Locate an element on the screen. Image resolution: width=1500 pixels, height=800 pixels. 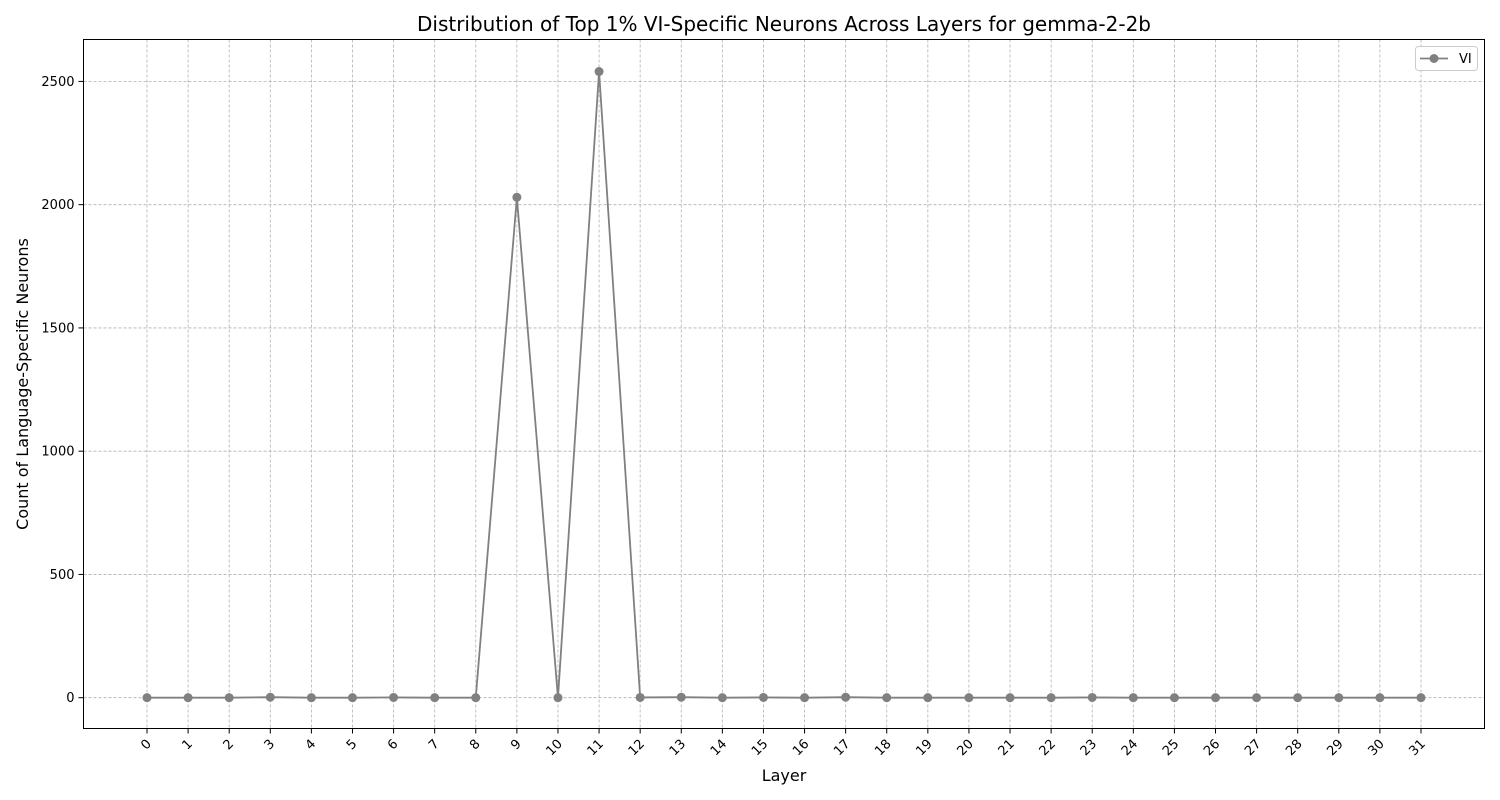
x-tick-label: 20 is located at coordinates (965, 748).